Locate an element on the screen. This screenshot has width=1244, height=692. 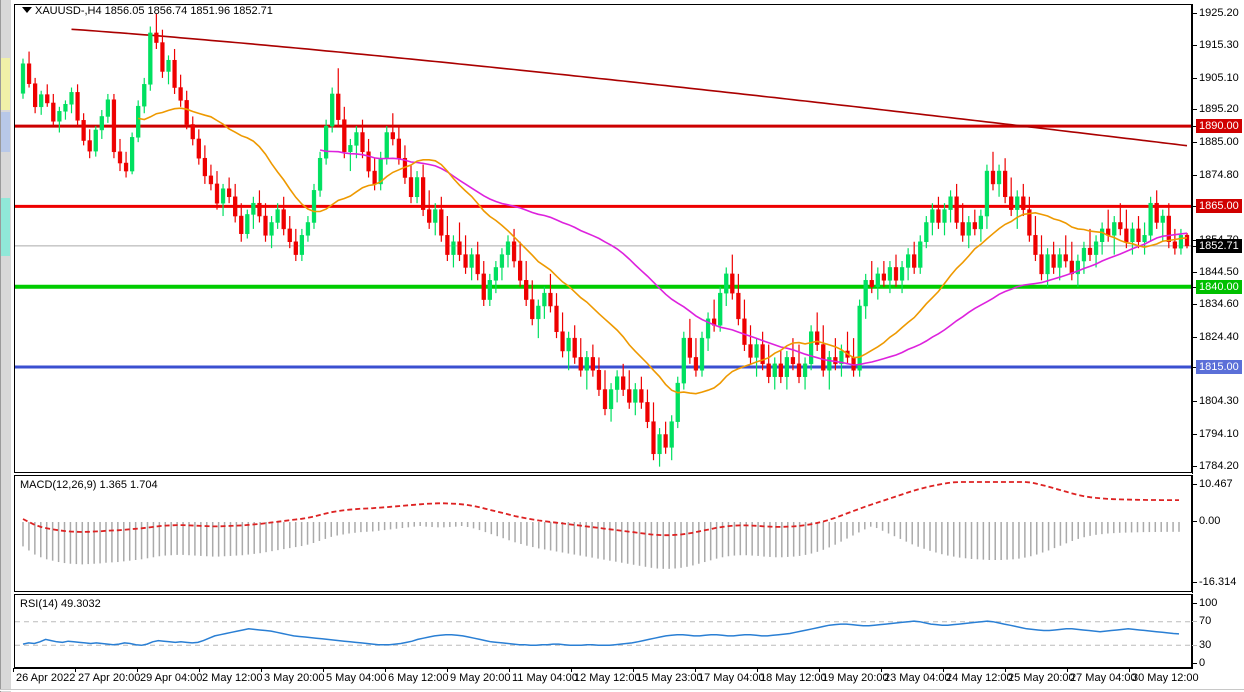
price-badge-1852.71: 1852.71 is located at coordinates (1219, 246).